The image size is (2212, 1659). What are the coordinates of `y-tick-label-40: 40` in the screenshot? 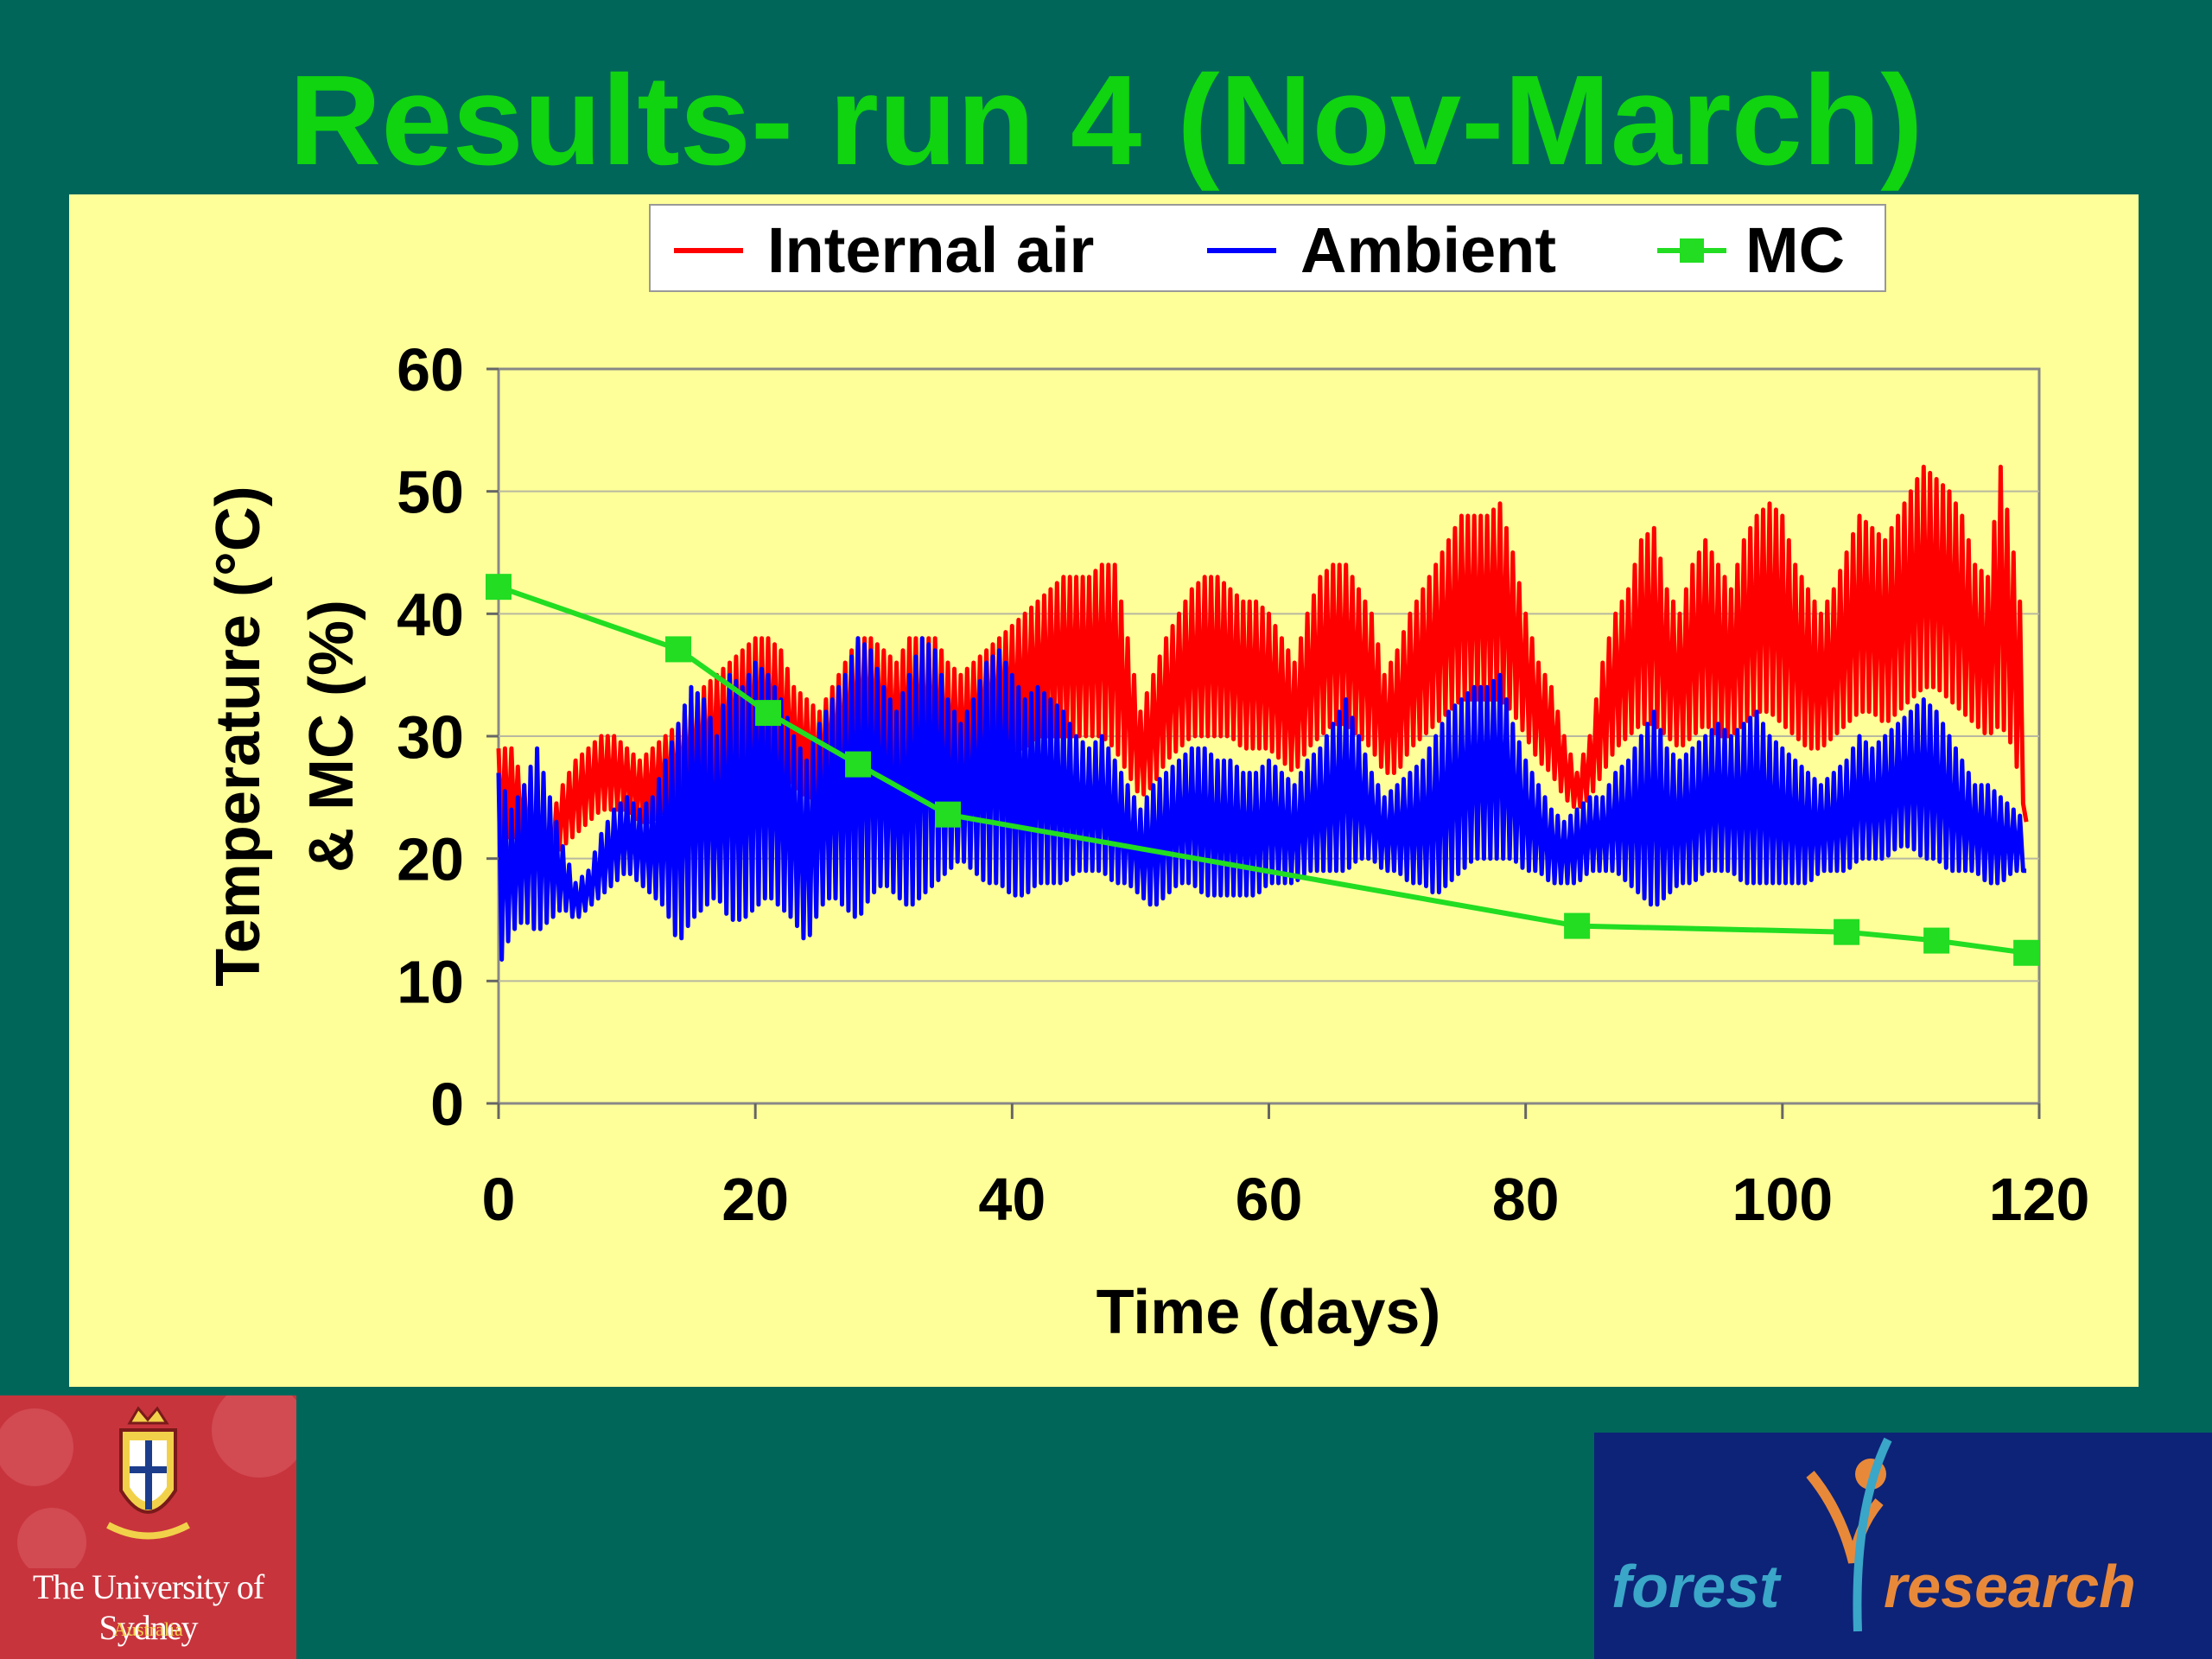 It's located at (430, 614).